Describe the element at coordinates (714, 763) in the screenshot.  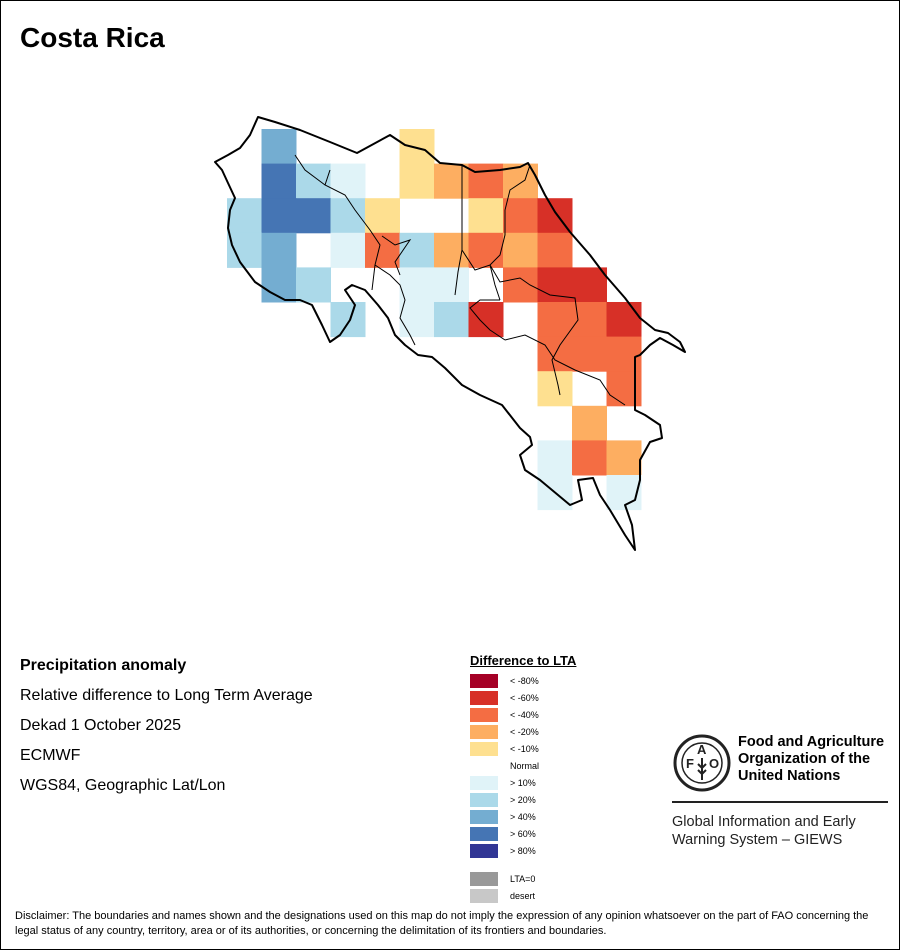
I see `svg-text: O` at that location.